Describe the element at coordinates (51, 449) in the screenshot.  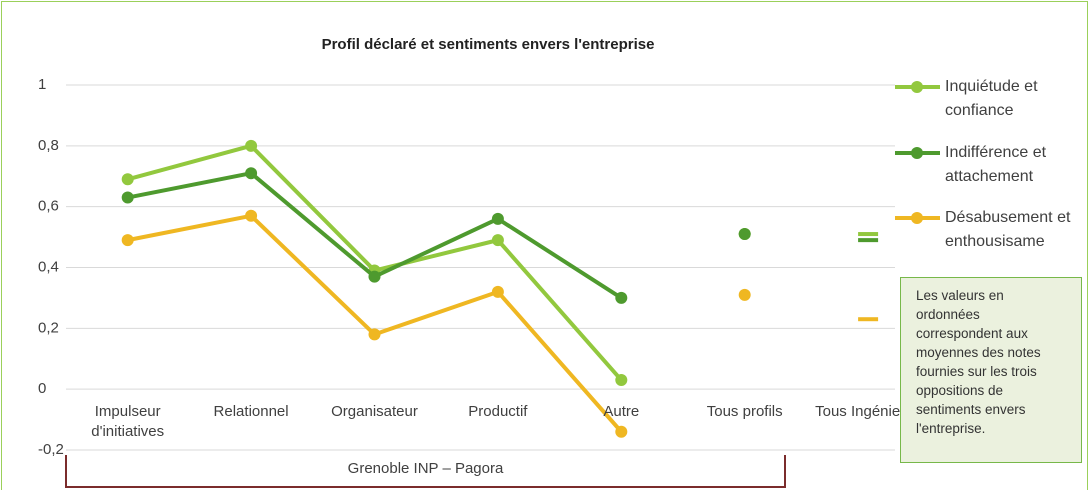
I see `y-tick-label: -0,2` at that location.